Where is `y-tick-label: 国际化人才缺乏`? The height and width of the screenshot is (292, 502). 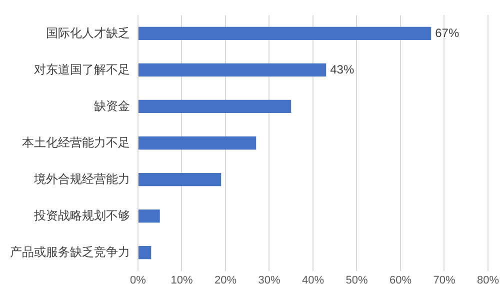 y-tick-label: 国际化人才缺乏 is located at coordinates (88, 33).